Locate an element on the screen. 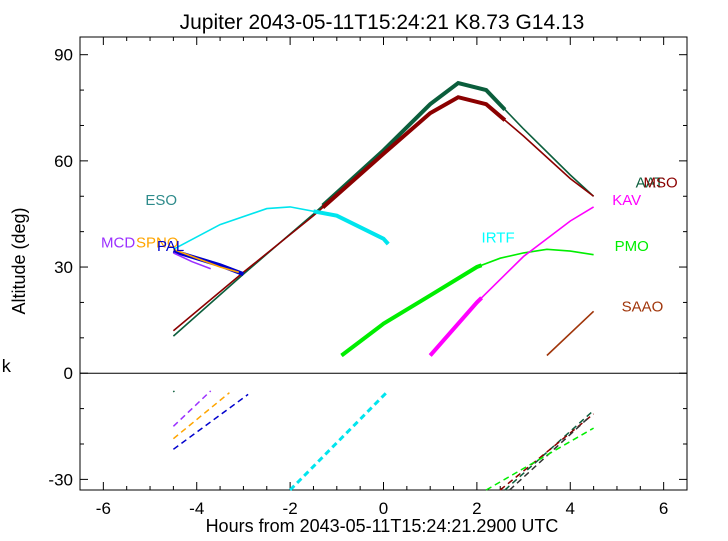 The height and width of the screenshot is (541, 728). curve-mcd is located at coordinates (192, 261).